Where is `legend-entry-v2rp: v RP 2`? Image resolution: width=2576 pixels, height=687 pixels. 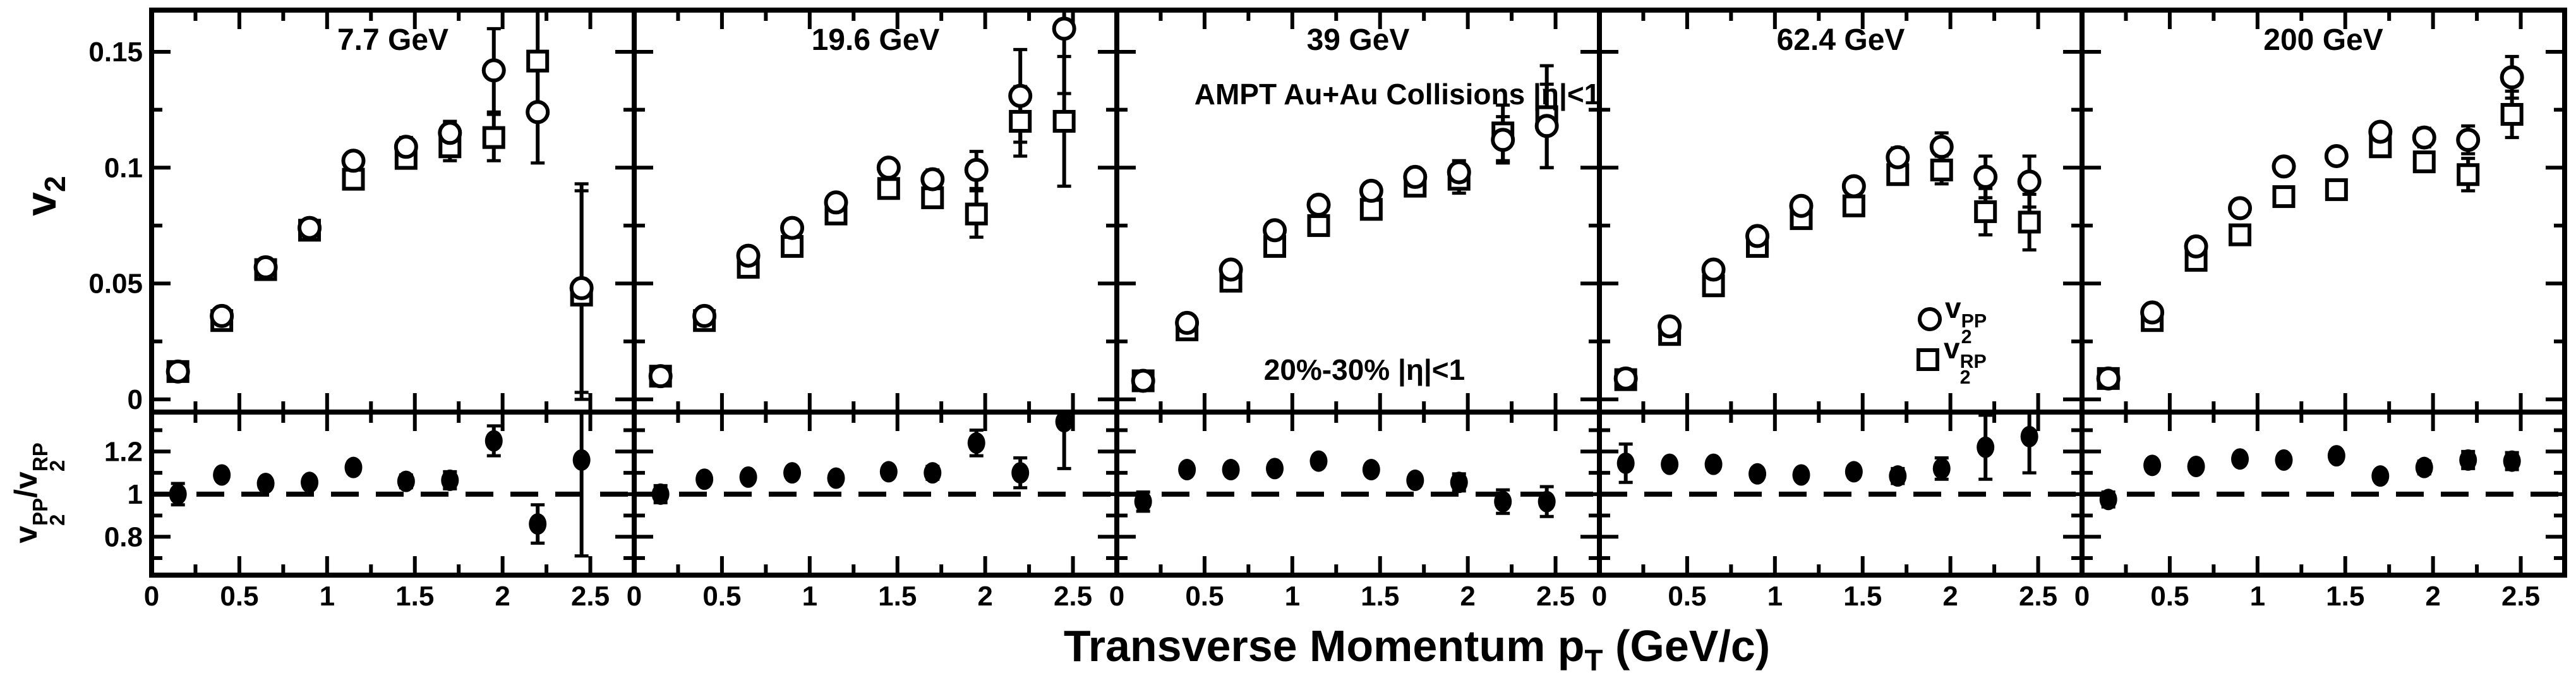 legend-entry-v2rp: v RP 2 is located at coordinates (1952, 360).